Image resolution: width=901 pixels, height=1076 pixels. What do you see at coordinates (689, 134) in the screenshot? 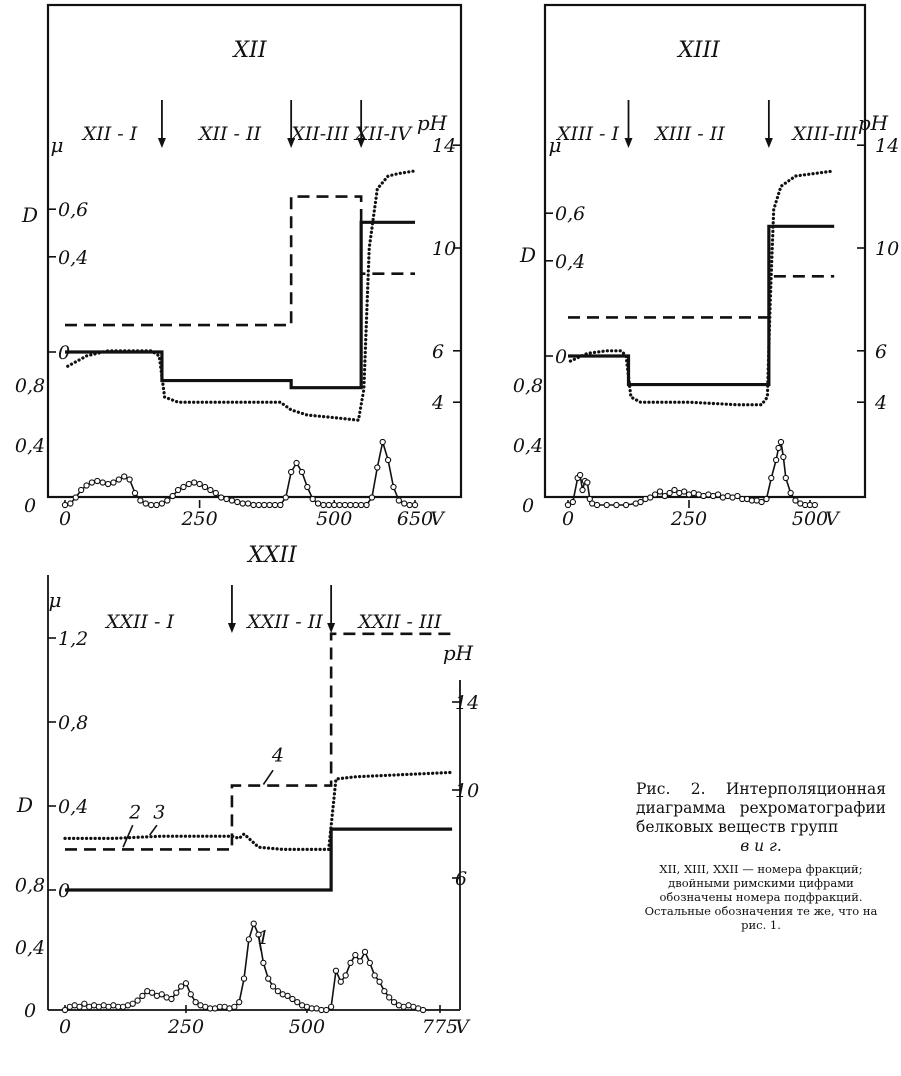
I see `subfraction-label: XIII - II` at bounding box center [689, 134].